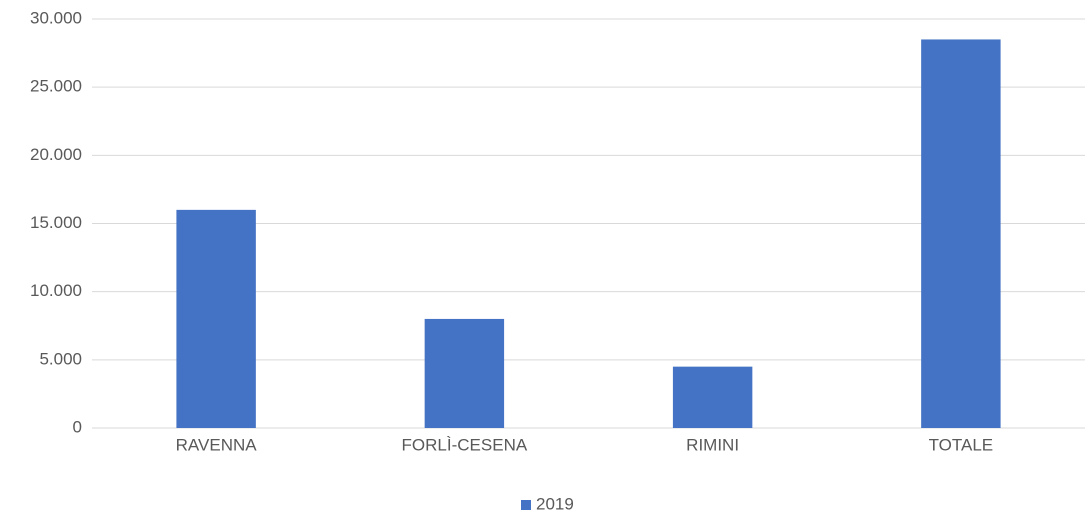 The image size is (1088, 513). I want to click on x-tick-label: TOTALE, so click(961, 444).